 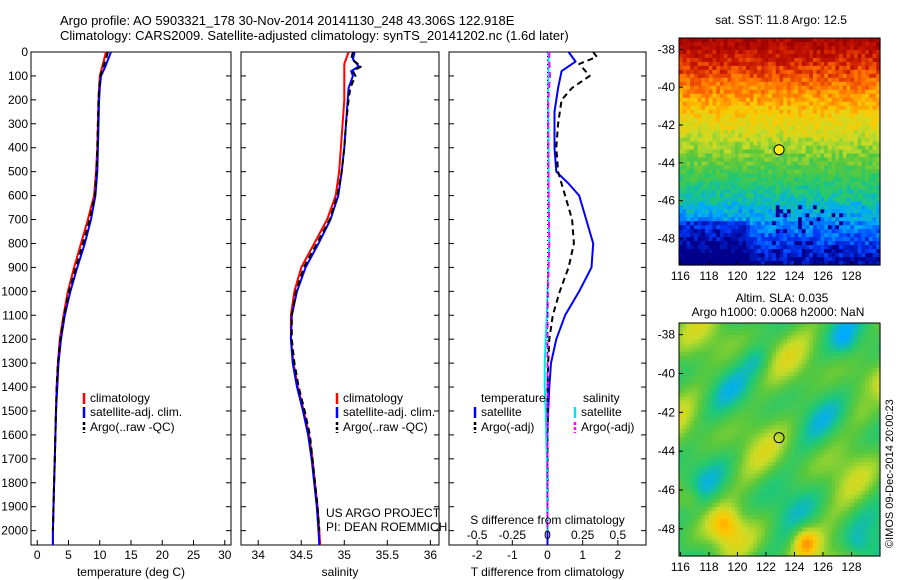 I want to click on temperature-xlabel: temperature (deg C), so click(x=131, y=572).